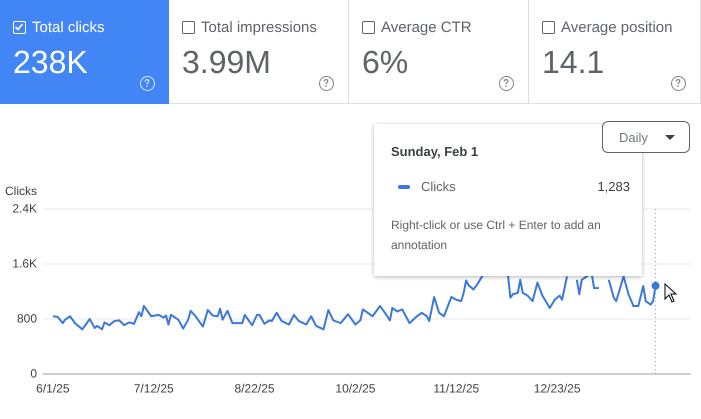  What do you see at coordinates (24, 263) in the screenshot?
I see `y-tick-label: 1.6K` at bounding box center [24, 263].